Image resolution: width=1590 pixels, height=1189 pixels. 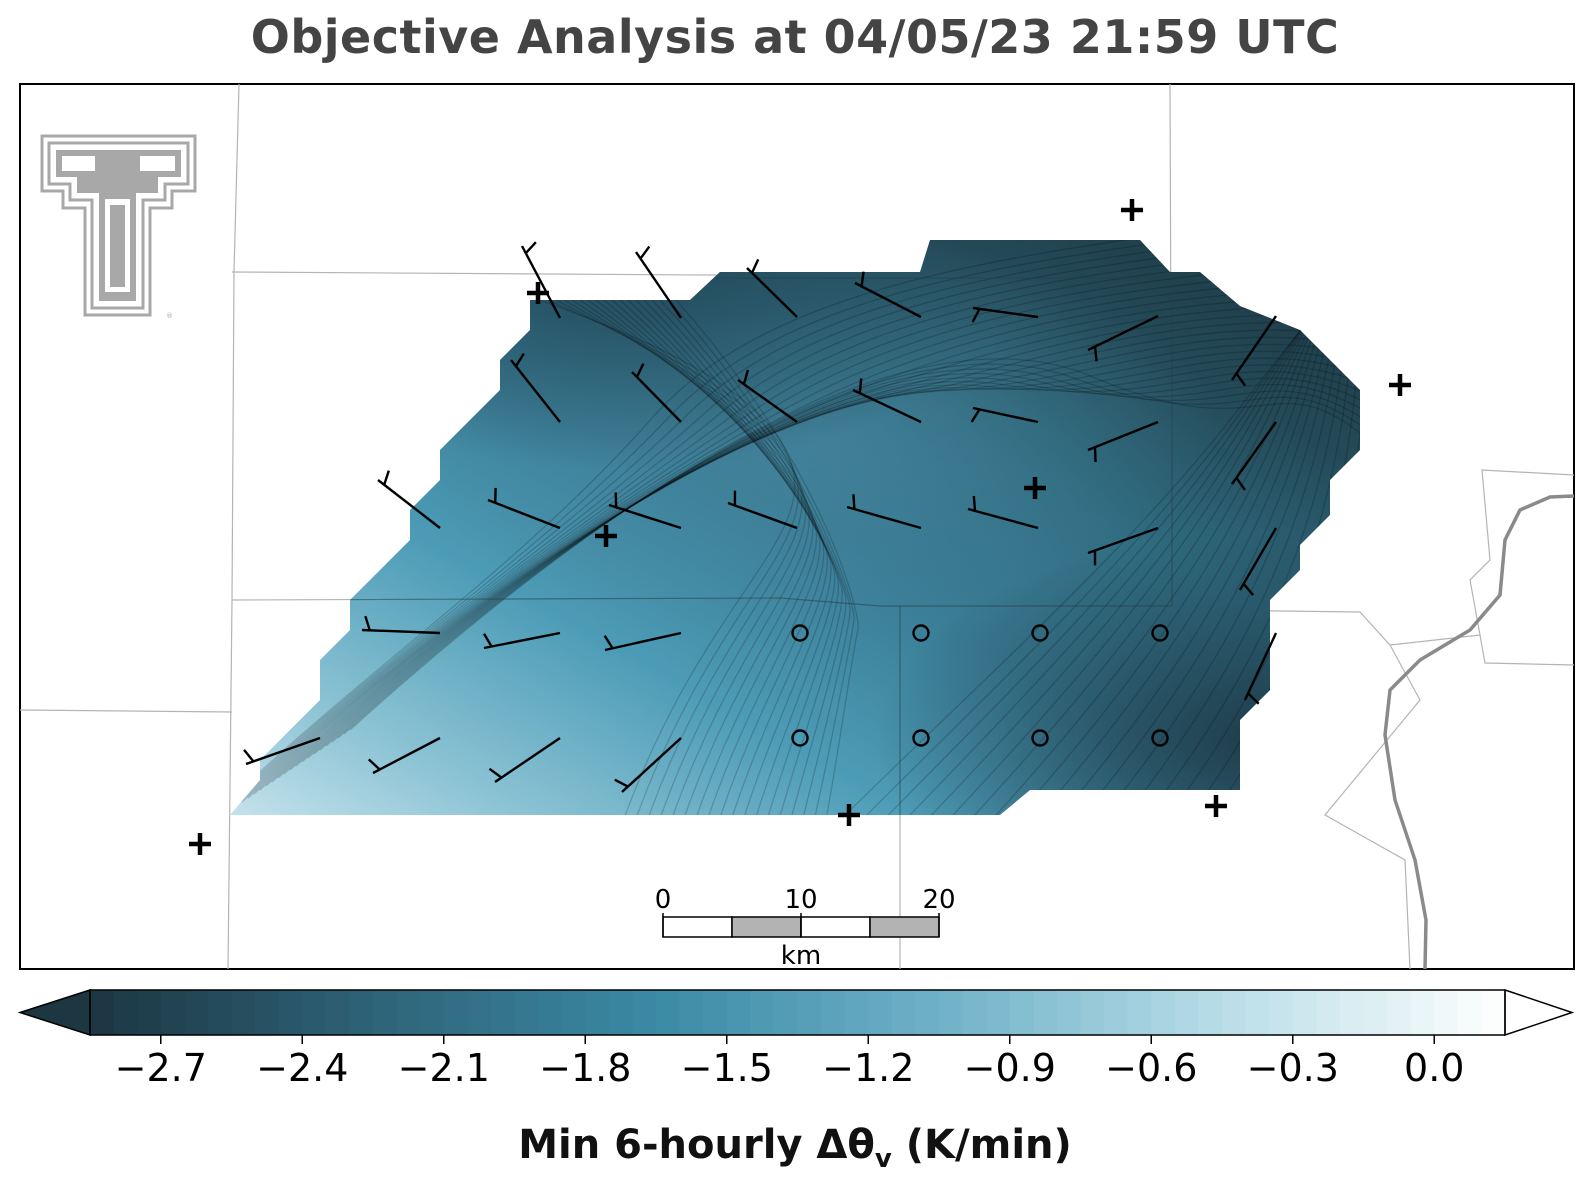 What do you see at coordinates (302, 1068) in the screenshot?
I see `colorbar-tick-label: −2.4` at bounding box center [302, 1068].